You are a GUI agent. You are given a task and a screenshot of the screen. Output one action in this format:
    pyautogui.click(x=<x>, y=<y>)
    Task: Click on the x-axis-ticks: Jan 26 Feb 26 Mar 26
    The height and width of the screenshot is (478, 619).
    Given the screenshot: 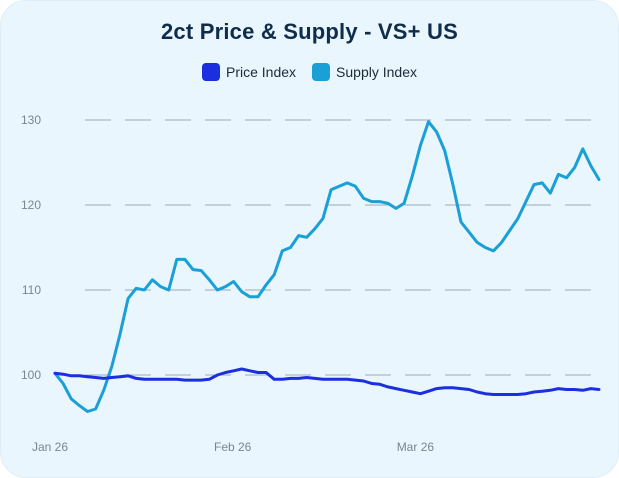 What is the action you would take?
    pyautogui.click(x=233, y=447)
    